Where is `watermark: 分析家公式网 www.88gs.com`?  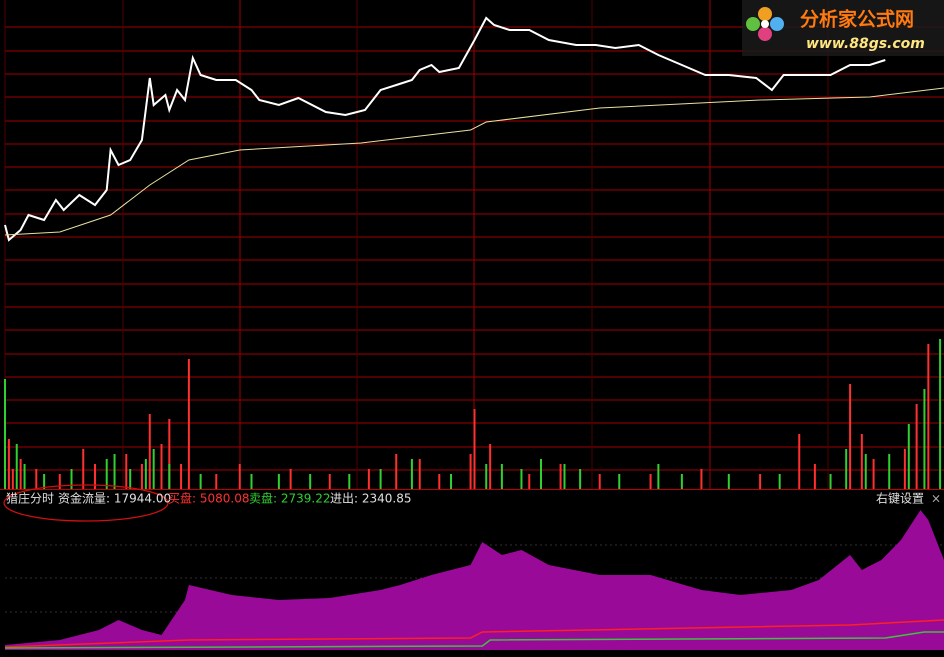
watermark: 分析家公式网 www.88gs.com is located at coordinates (843, 28).